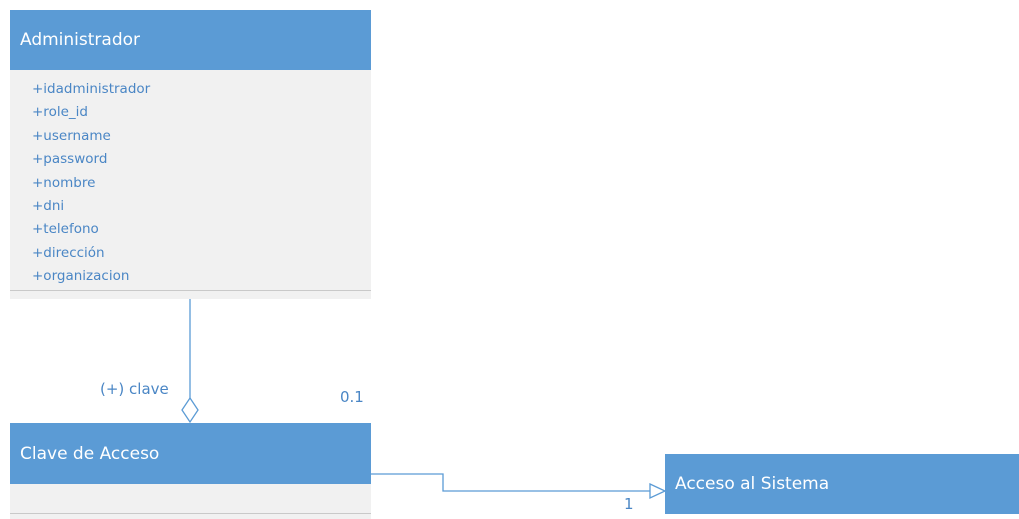 Image resolution: width=1019 pixels, height=519 pixels. Describe the element at coordinates (658, 491) in the screenshot. I see `generalization-arrow-icon` at that location.